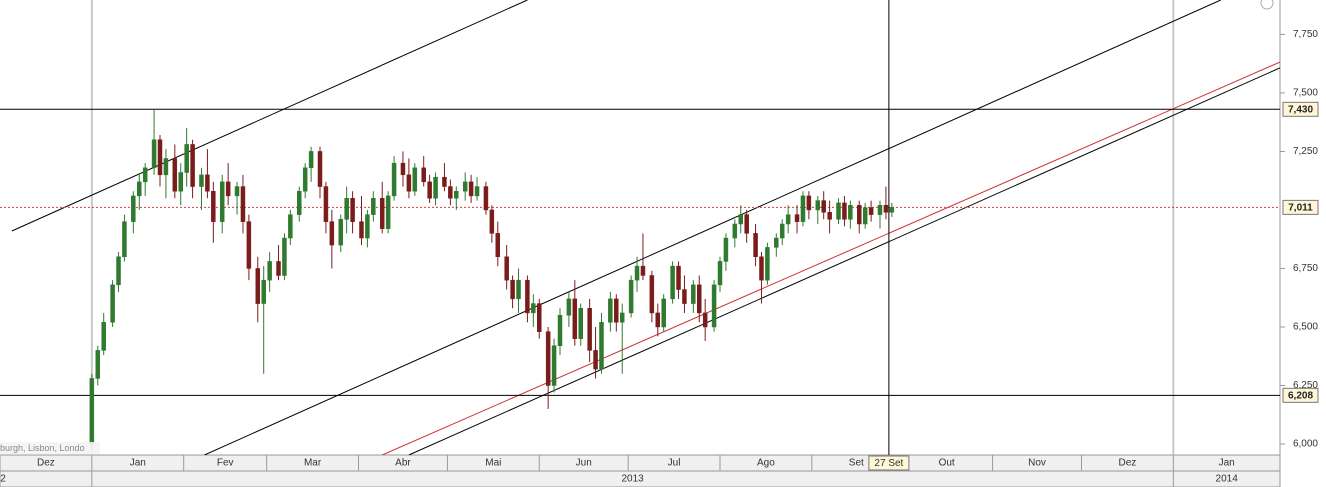 Image resolution: width=1326 pixels, height=487 pixels. I want to click on x-tick-label: Set, so click(856, 463).